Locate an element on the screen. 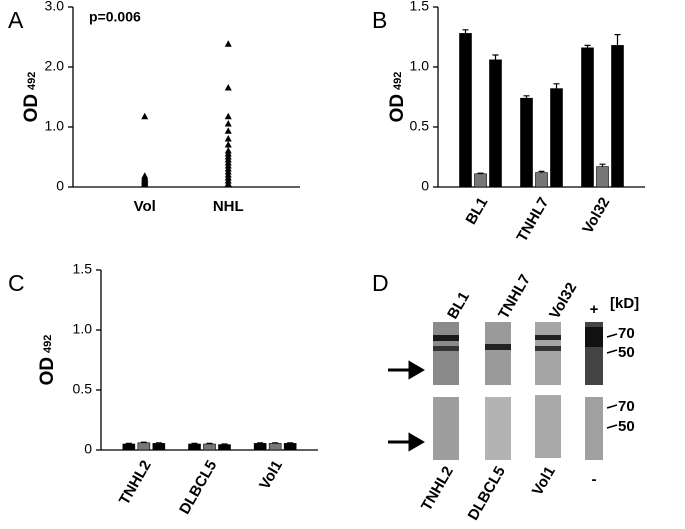 The width and height of the screenshot is (685, 529). marker-label: 70 is located at coordinates (626, 333).